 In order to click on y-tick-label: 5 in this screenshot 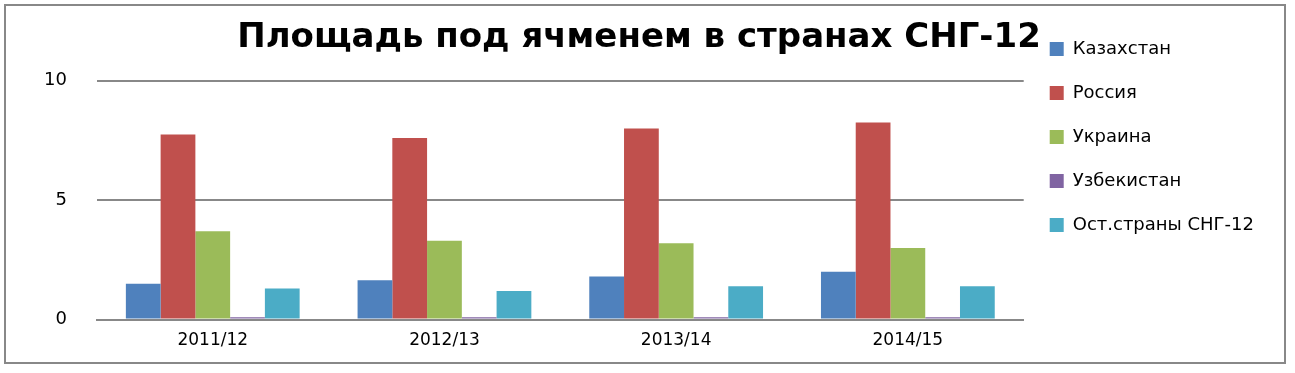, I will do `click(61, 198)`.